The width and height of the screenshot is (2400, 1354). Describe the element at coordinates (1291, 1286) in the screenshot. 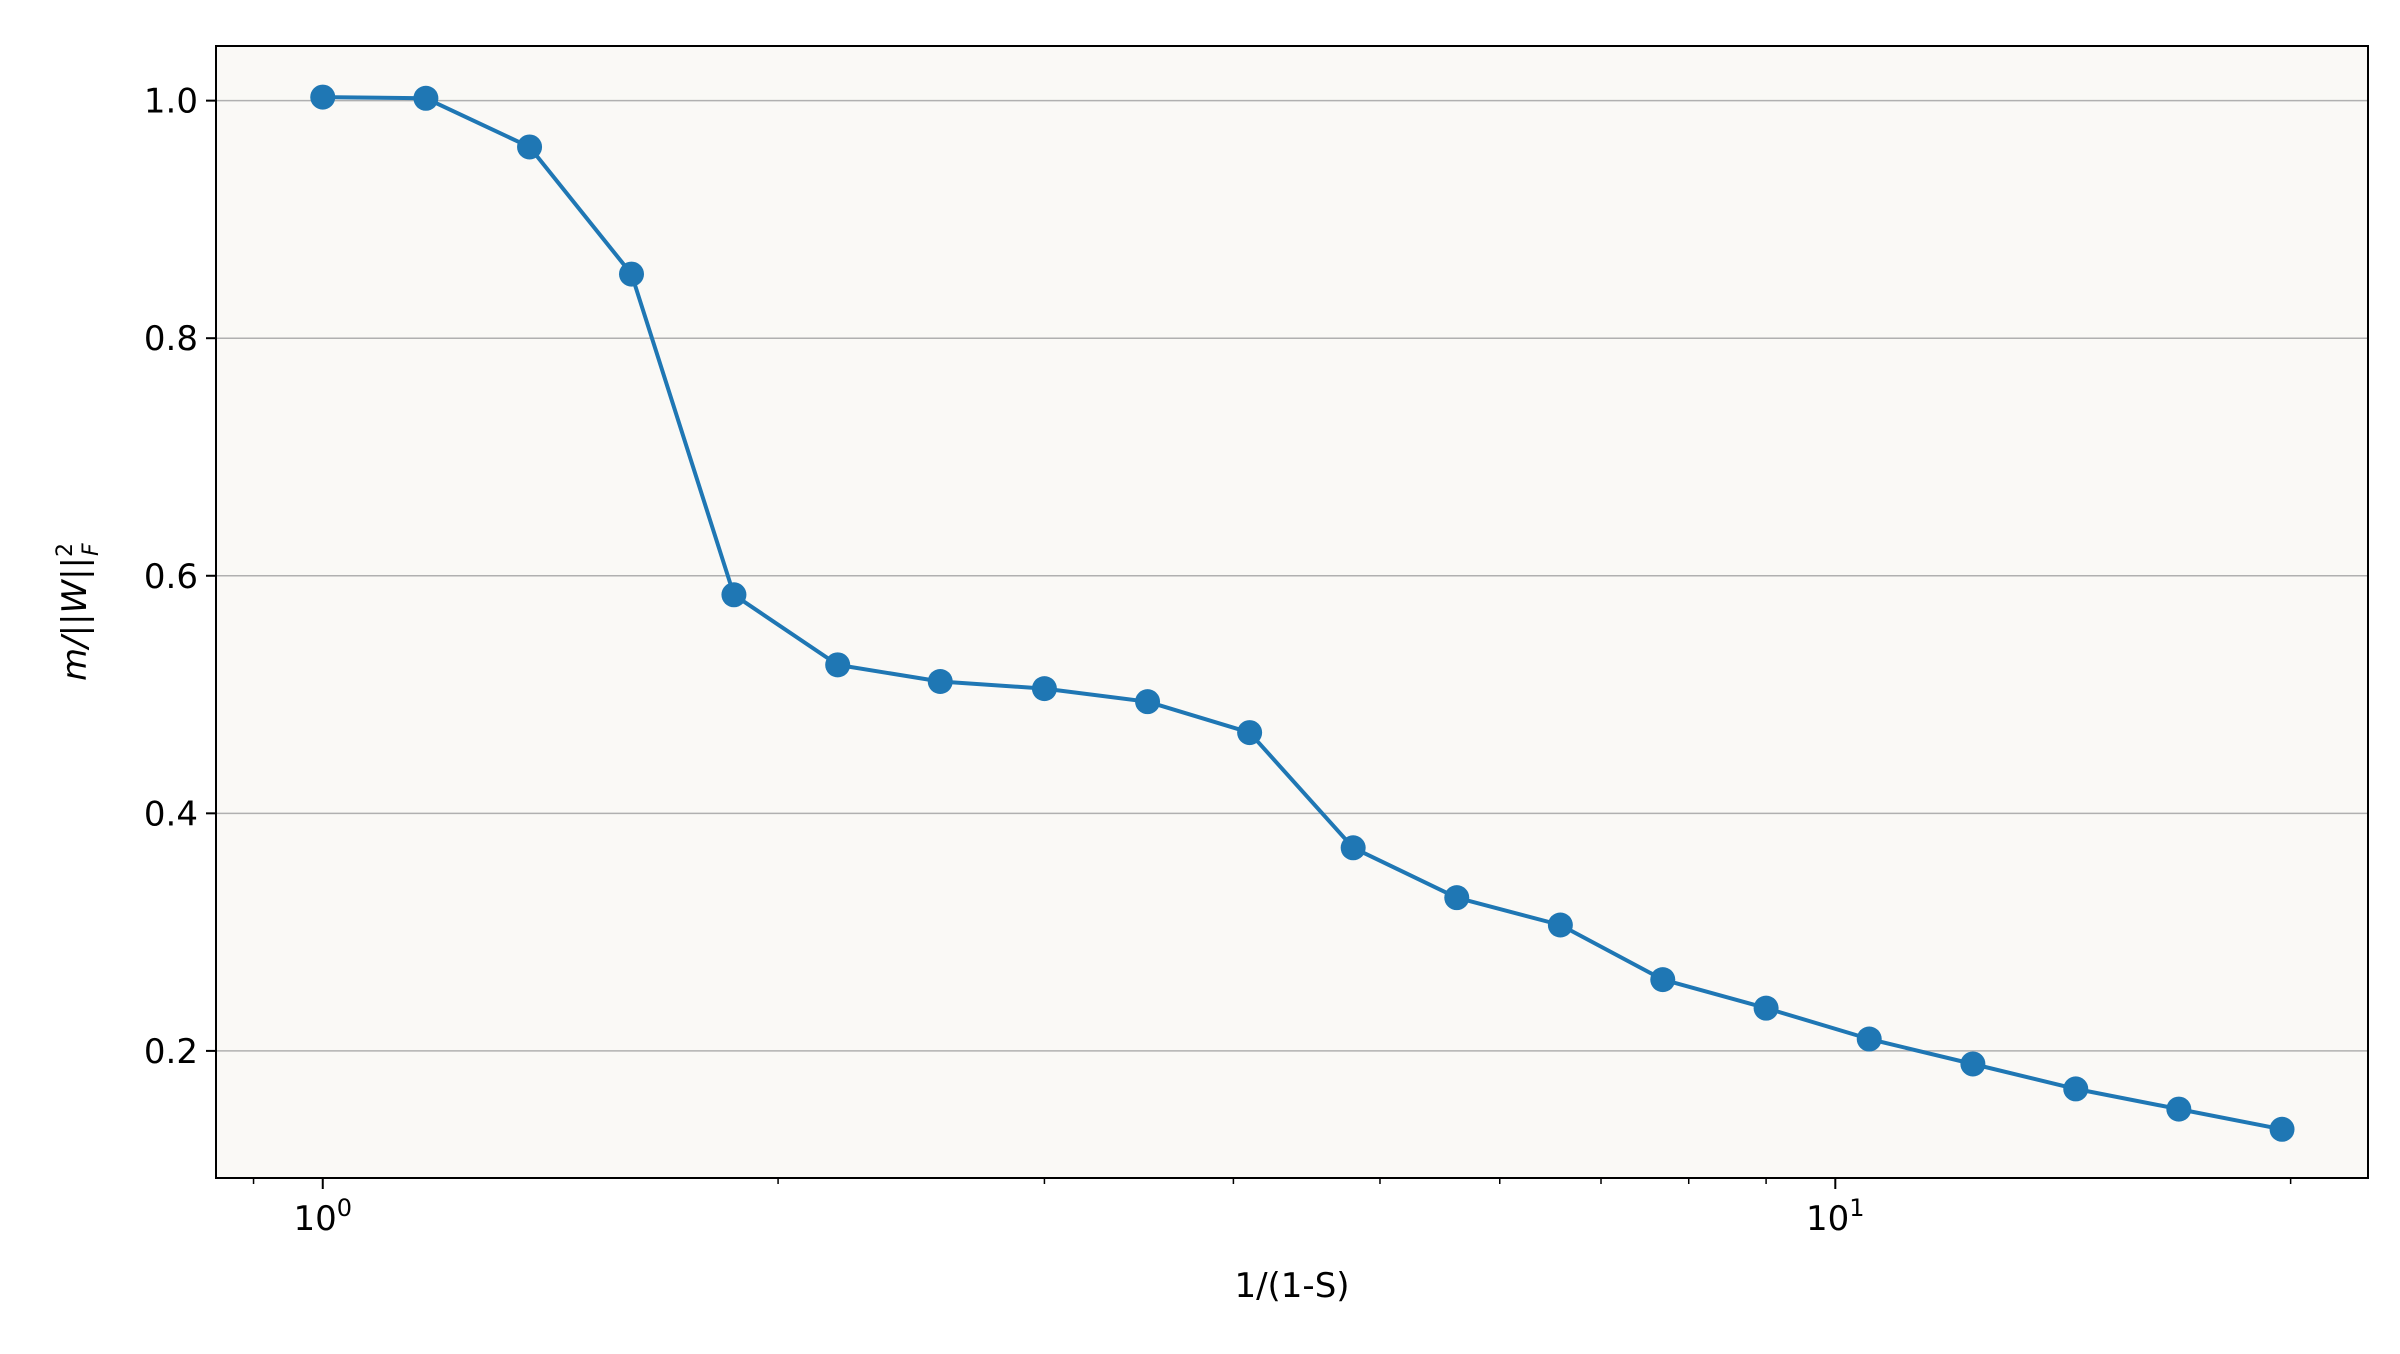

I see `x-axis-label: 1/(1-S)` at that location.